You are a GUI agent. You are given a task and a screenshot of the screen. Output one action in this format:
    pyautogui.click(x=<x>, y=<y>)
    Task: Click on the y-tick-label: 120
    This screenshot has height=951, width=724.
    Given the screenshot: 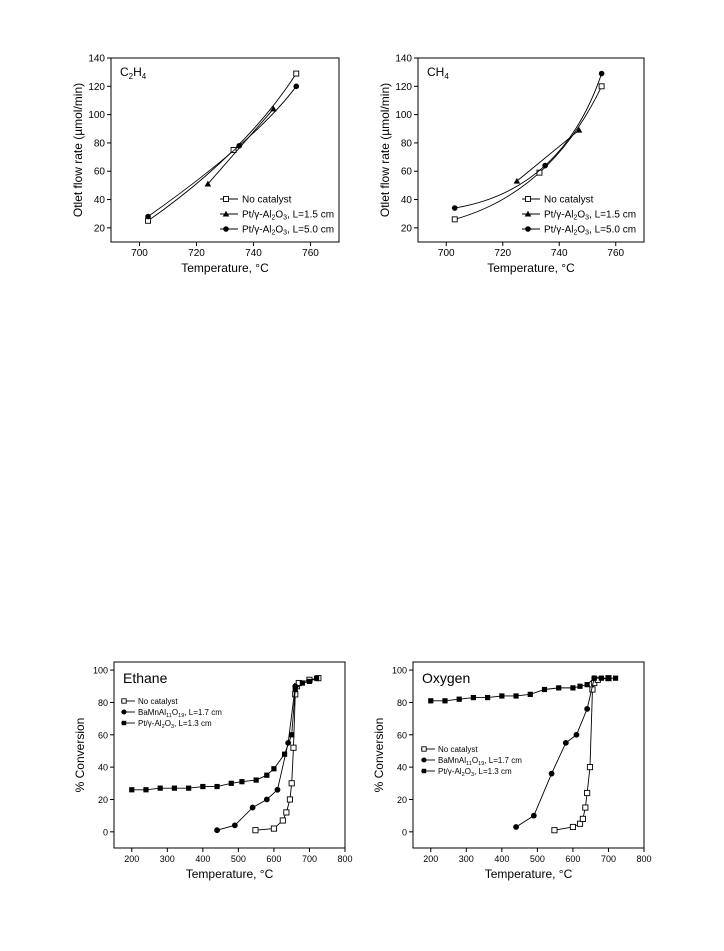 What is the action you would take?
    pyautogui.click(x=96, y=87)
    